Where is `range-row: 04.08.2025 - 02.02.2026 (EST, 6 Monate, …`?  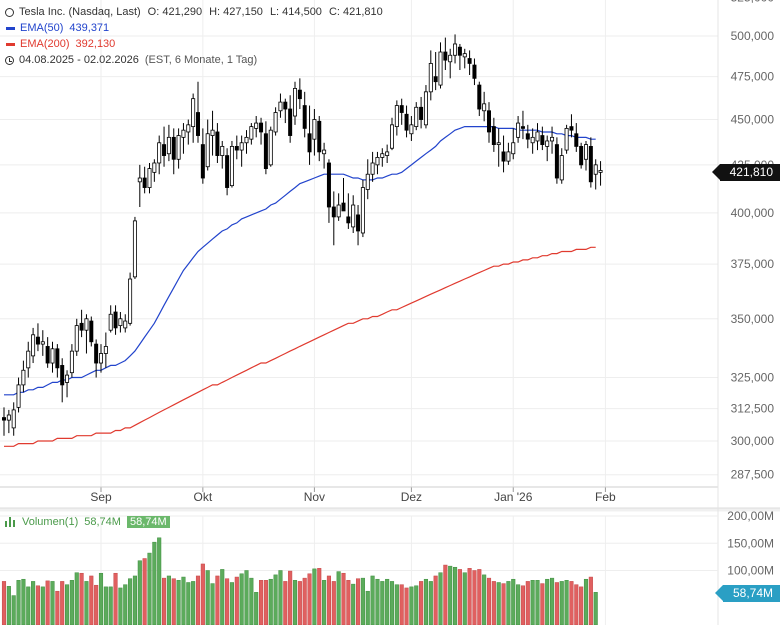
range-row: 04.08.2025 - 02.02.2026 (EST, 6 Monate, … is located at coordinates (193, 60).